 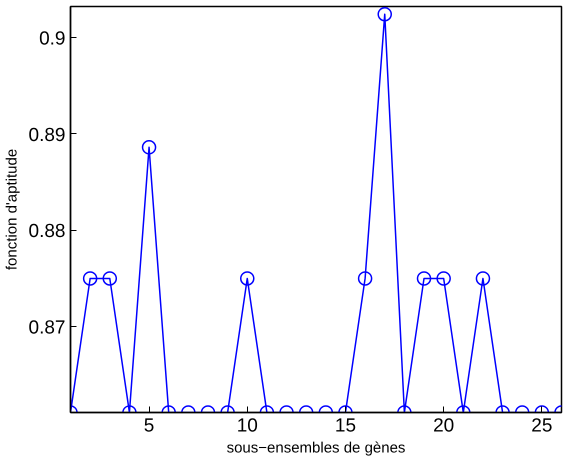 I want to click on y-tick-label: 0.9, so click(x=52, y=39).